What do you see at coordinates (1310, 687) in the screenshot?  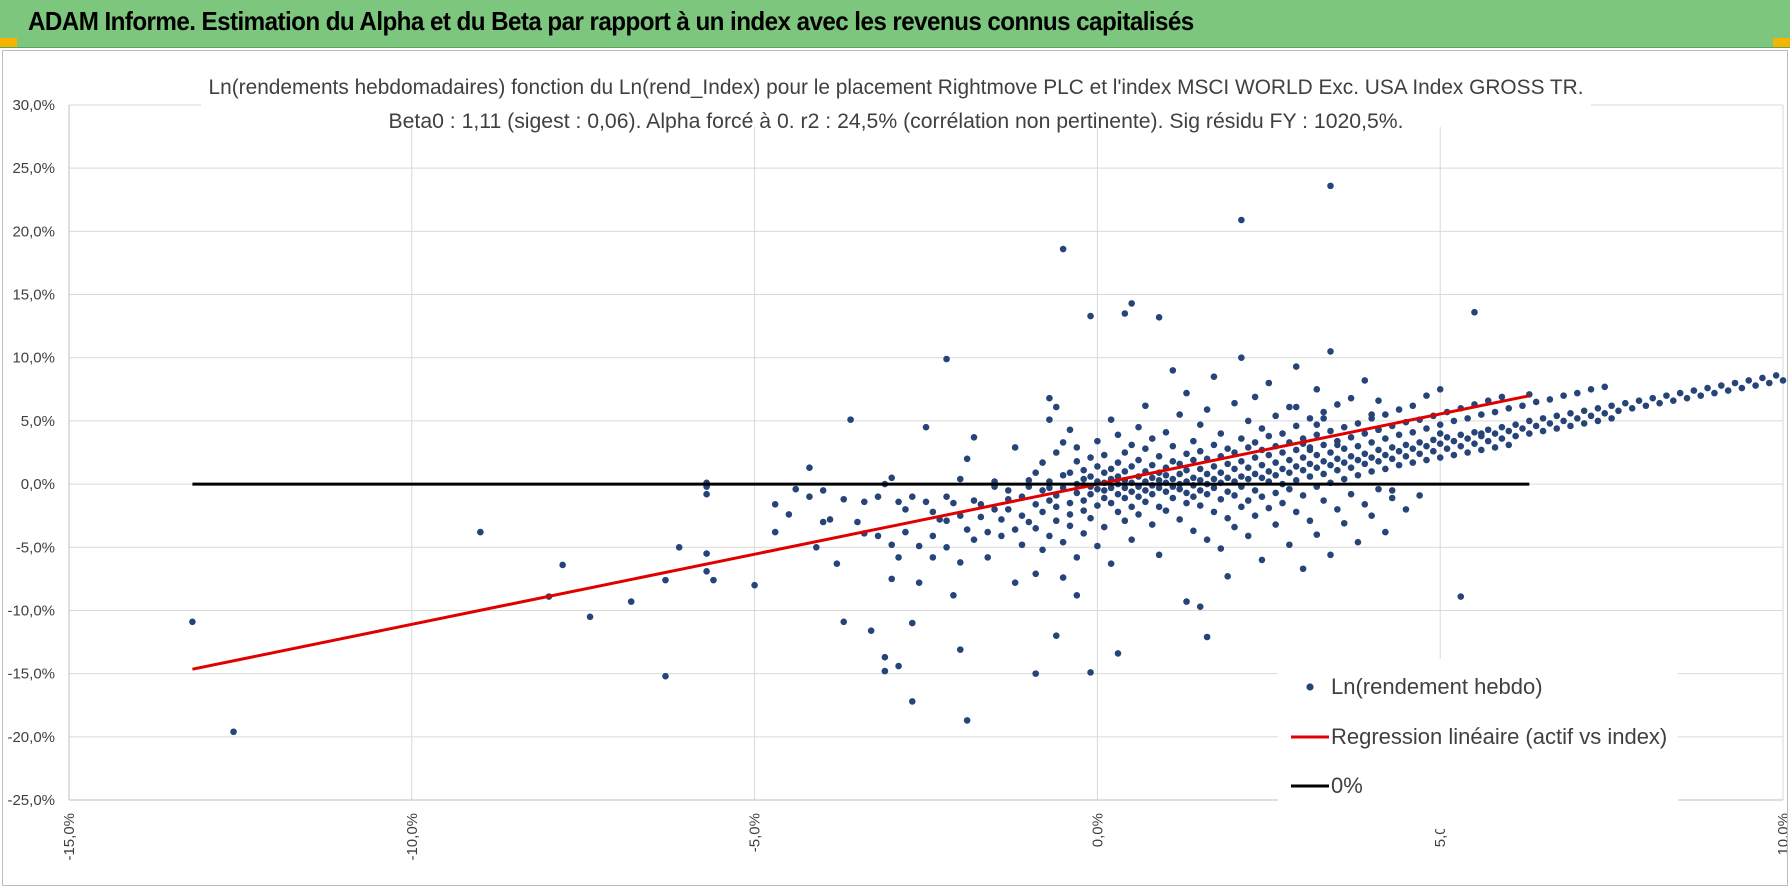 I see `legend-marker-scatter` at bounding box center [1310, 687].